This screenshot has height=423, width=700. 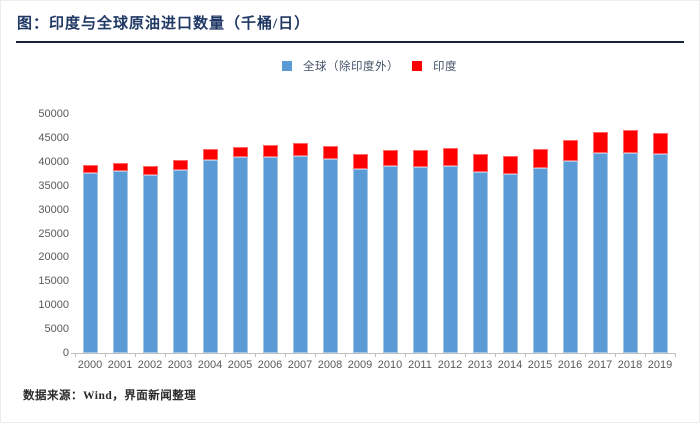 What do you see at coordinates (360, 365) in the screenshot?
I see `x-label-2009: 2009` at bounding box center [360, 365].